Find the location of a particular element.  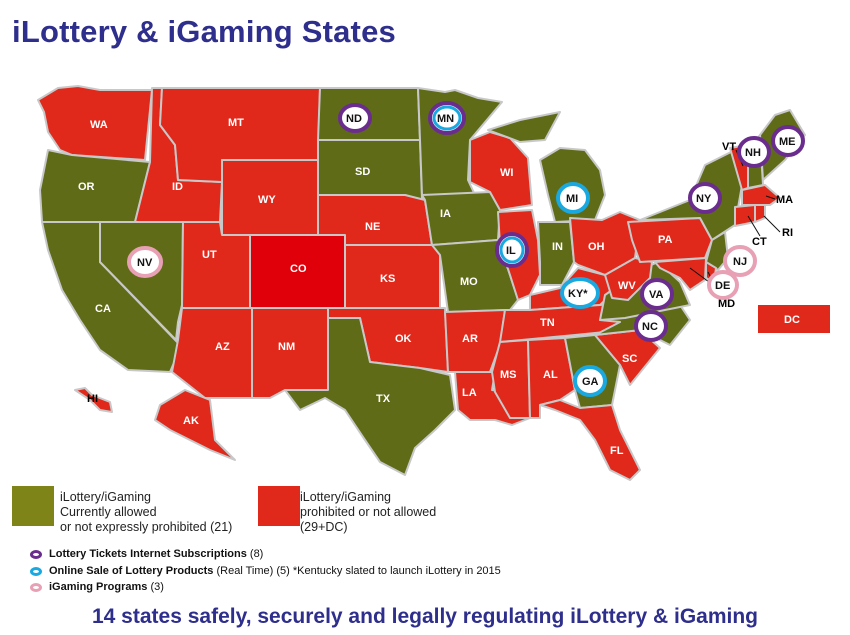

ring-nv: NV is located at coordinates (145, 262).